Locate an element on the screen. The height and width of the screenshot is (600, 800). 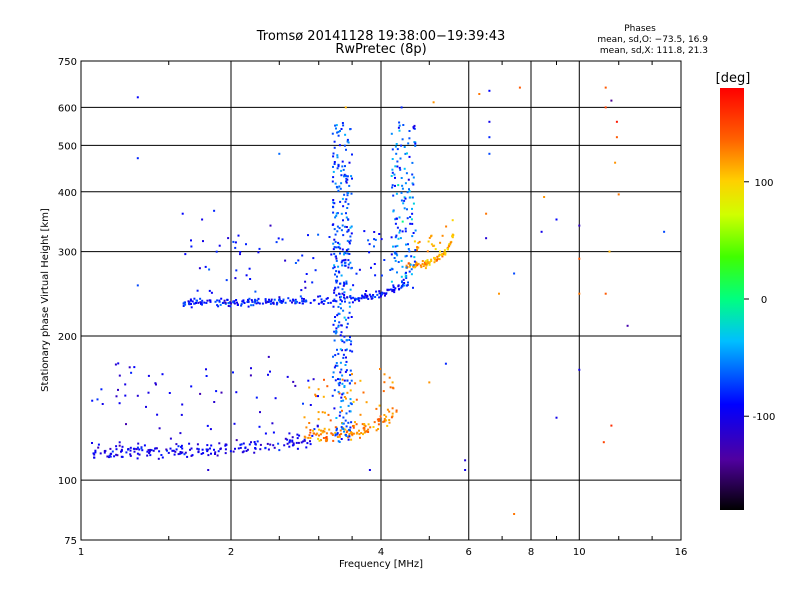
y-tick-label: 300 is located at coordinates (67, 253).